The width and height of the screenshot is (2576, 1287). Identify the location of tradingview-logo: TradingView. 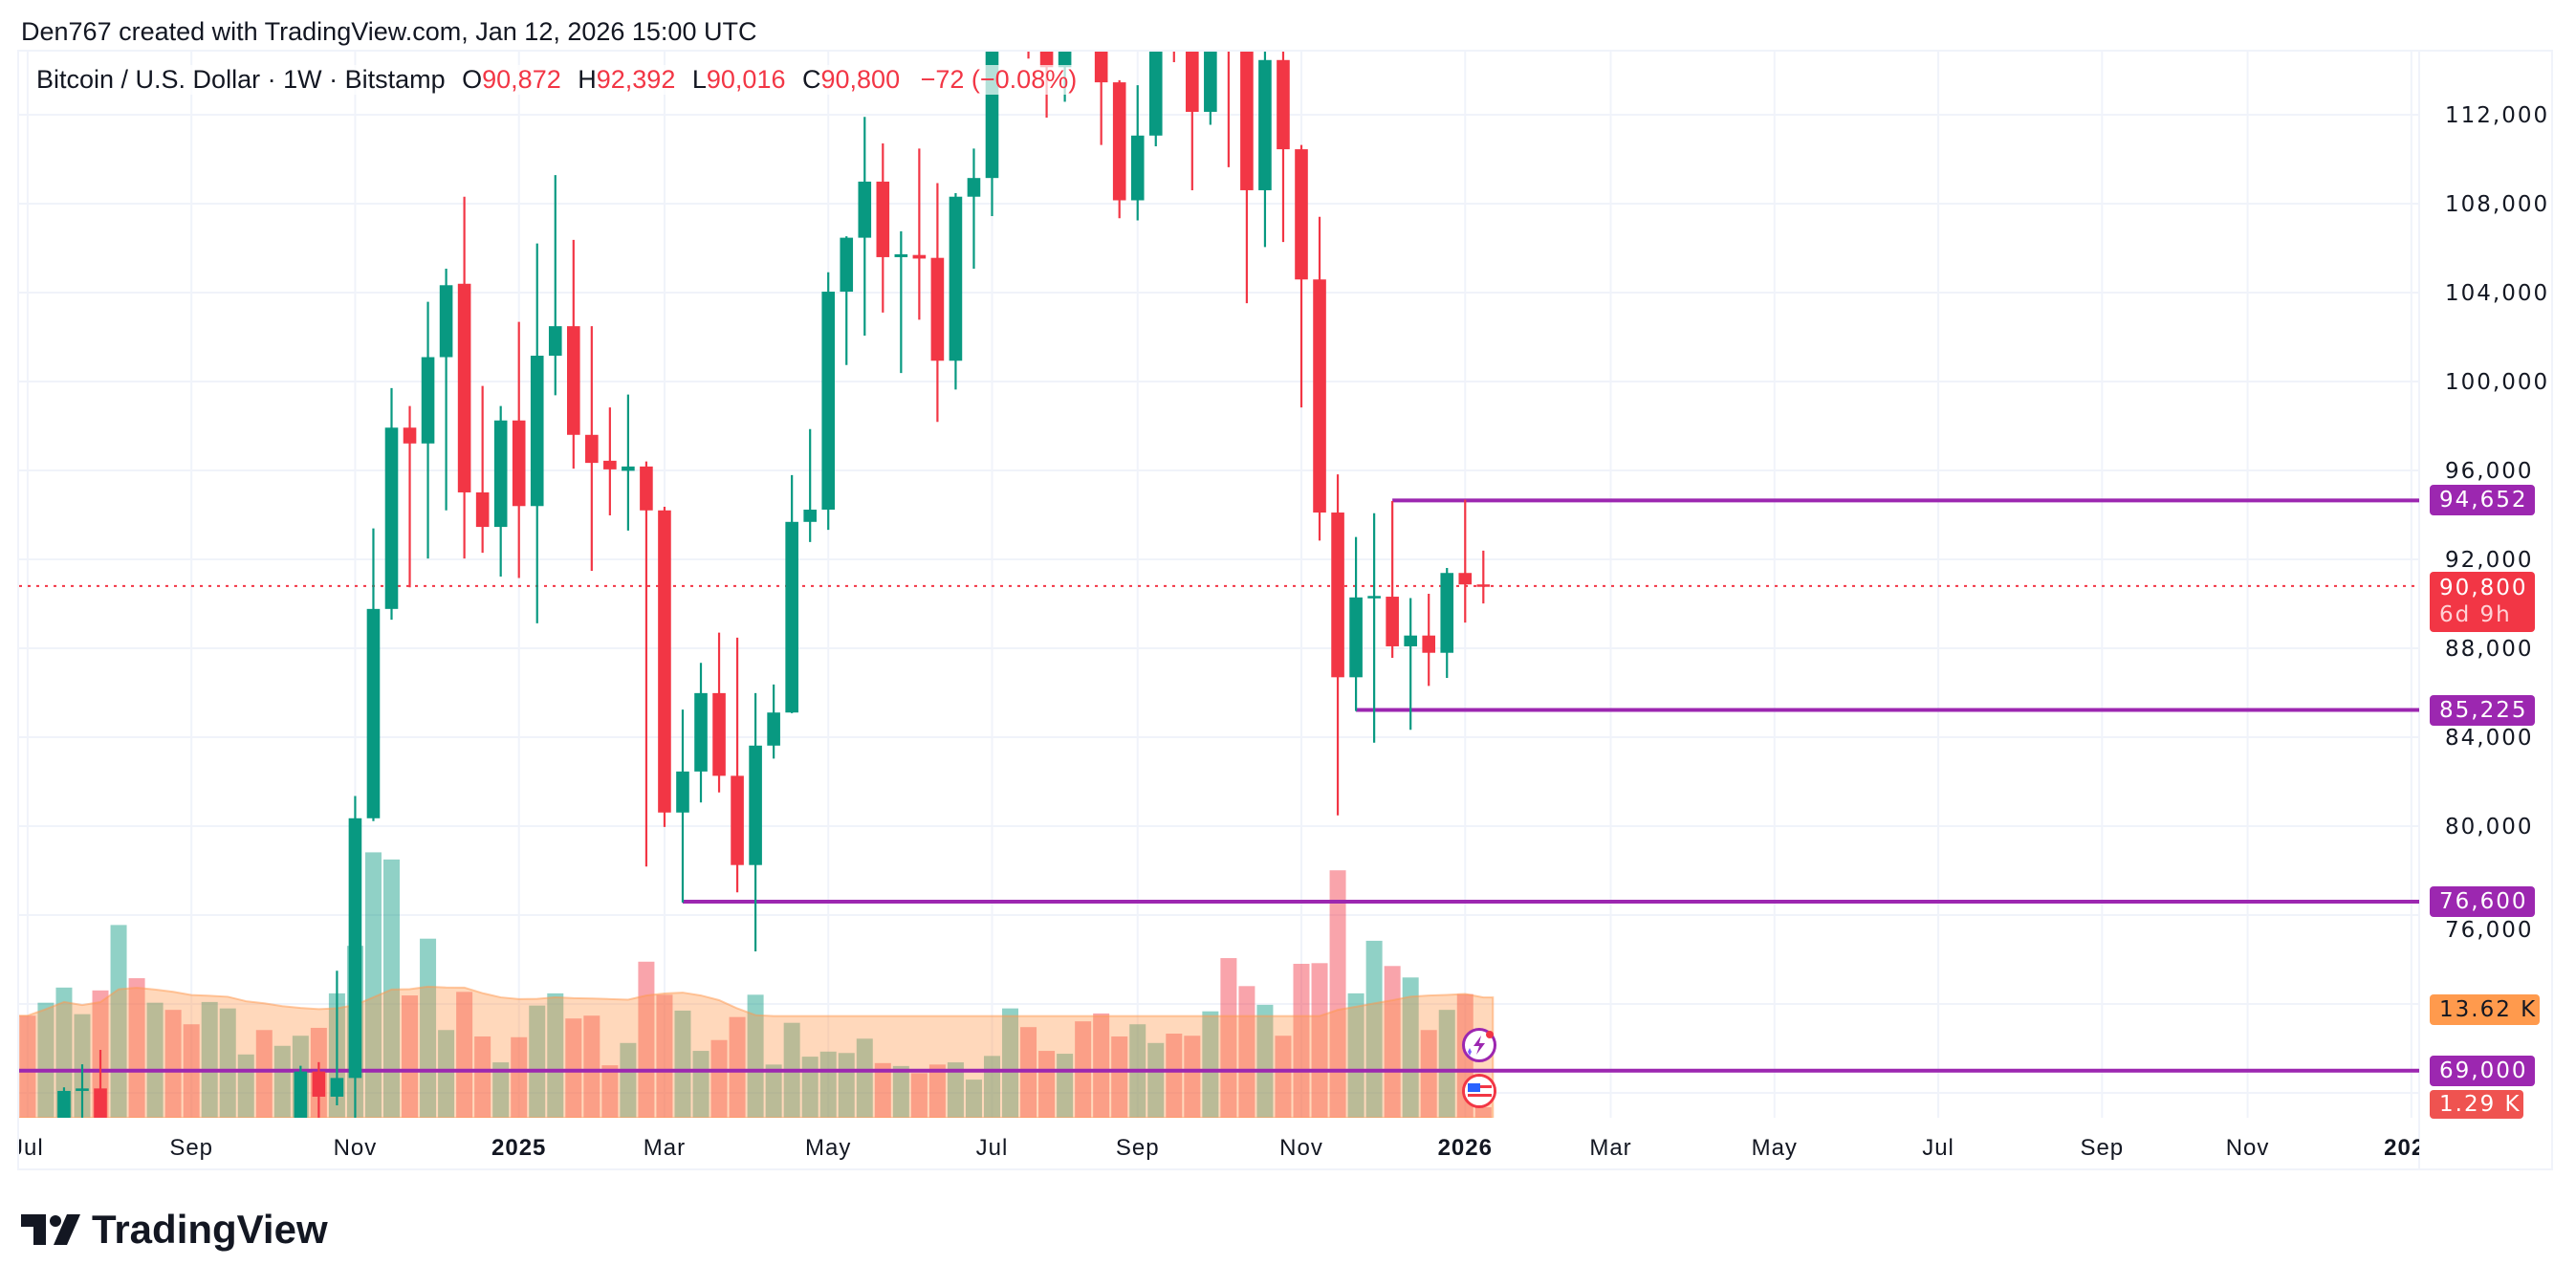
(174, 1230).